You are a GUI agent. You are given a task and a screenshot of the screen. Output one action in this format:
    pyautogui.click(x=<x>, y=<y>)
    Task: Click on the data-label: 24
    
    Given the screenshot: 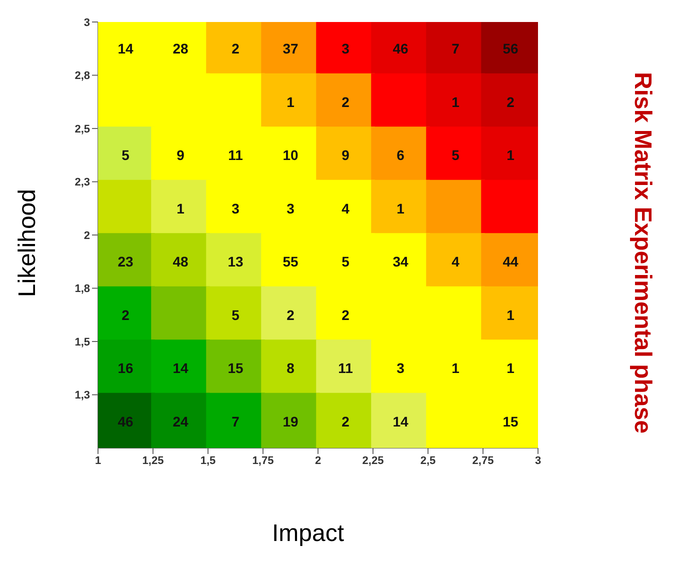 What is the action you would take?
    pyautogui.click(x=180, y=421)
    